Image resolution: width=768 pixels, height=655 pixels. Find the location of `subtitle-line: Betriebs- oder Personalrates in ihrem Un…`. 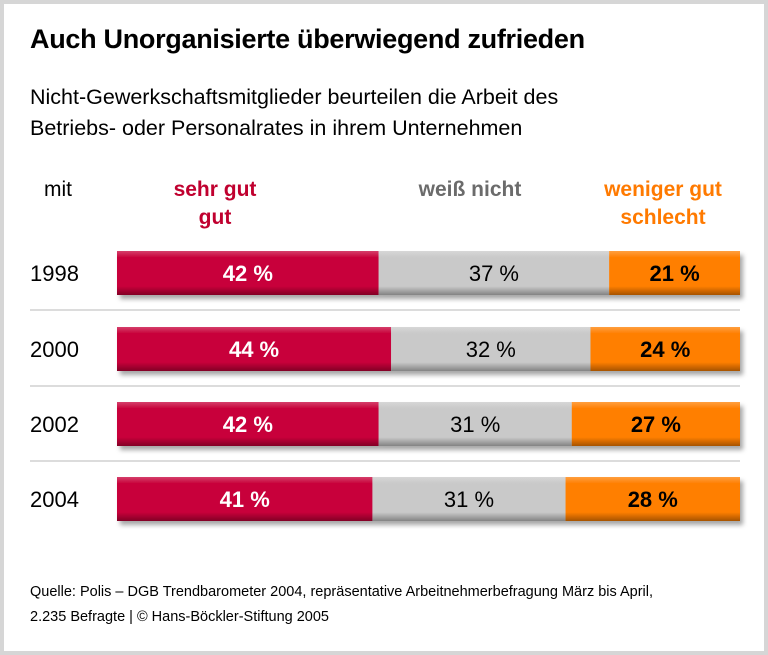

subtitle-line: Betriebs- oder Personalrates in ihrem Un… is located at coordinates (276, 128).